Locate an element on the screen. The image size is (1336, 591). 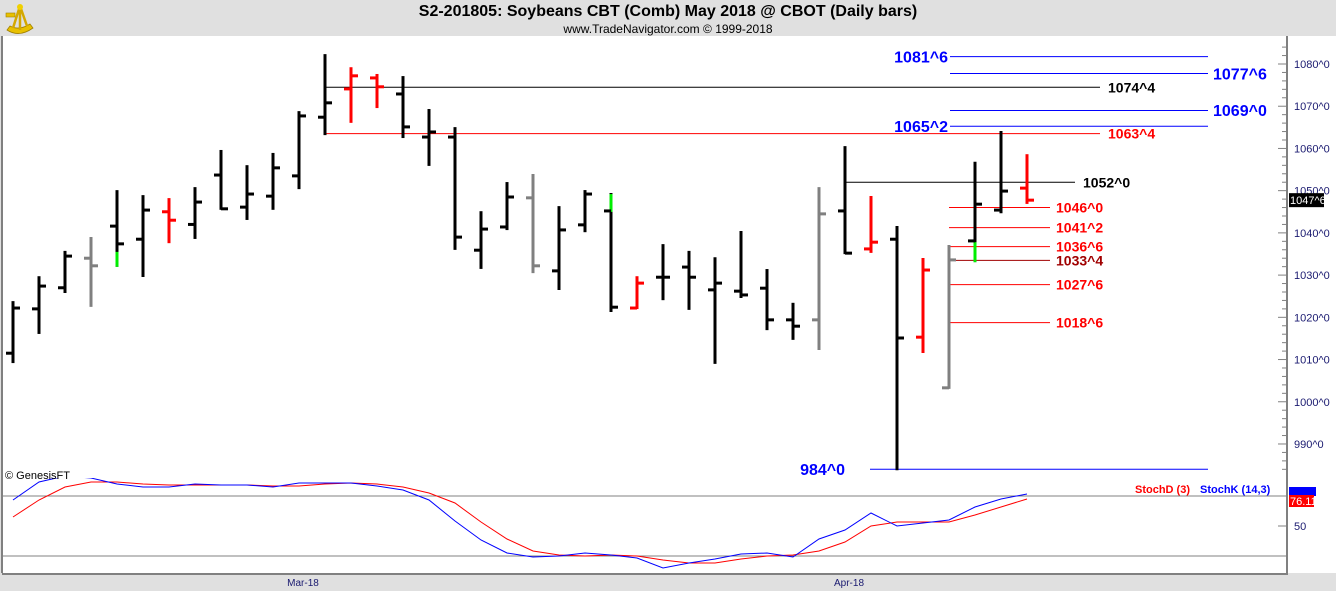
last-price-box is located at coordinates (1306, 200).